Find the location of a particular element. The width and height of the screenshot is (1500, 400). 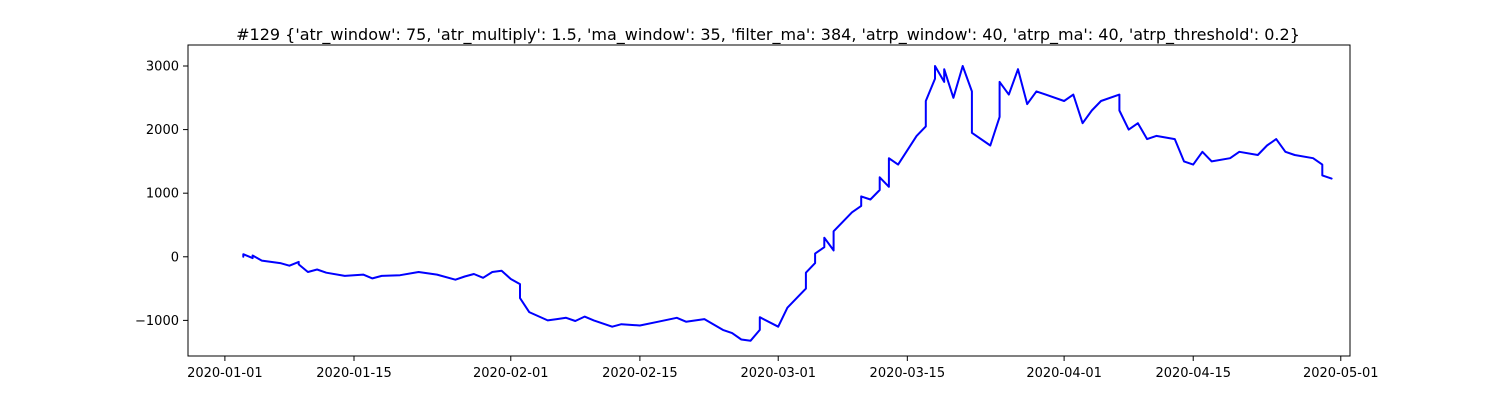

y-tick-label: 0 is located at coordinates (175, 257).